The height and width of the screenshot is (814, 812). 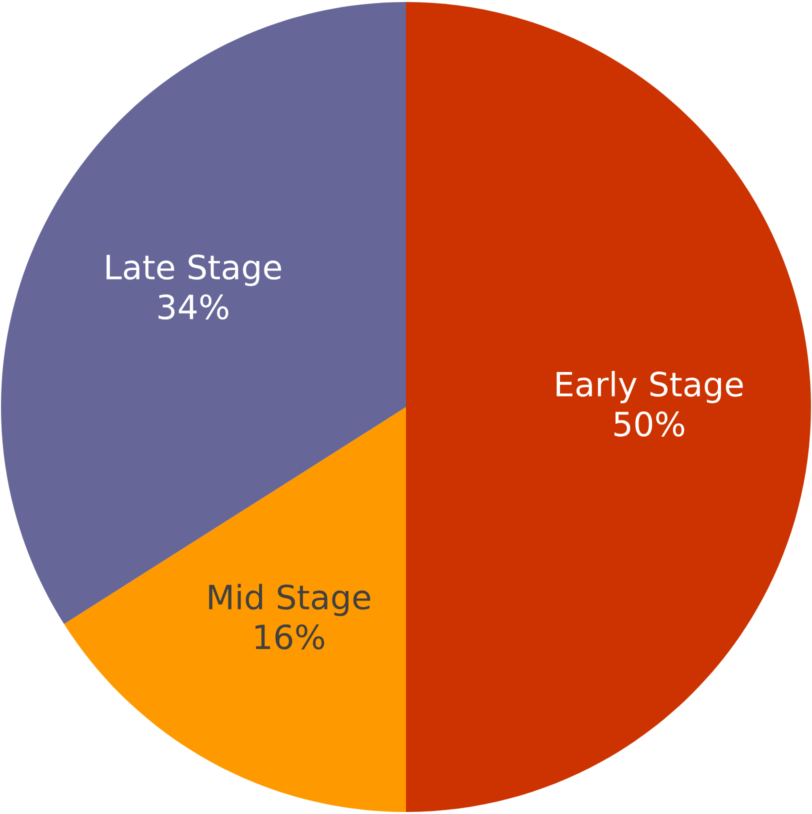 I want to click on data-label: 16%, so click(x=290, y=637).